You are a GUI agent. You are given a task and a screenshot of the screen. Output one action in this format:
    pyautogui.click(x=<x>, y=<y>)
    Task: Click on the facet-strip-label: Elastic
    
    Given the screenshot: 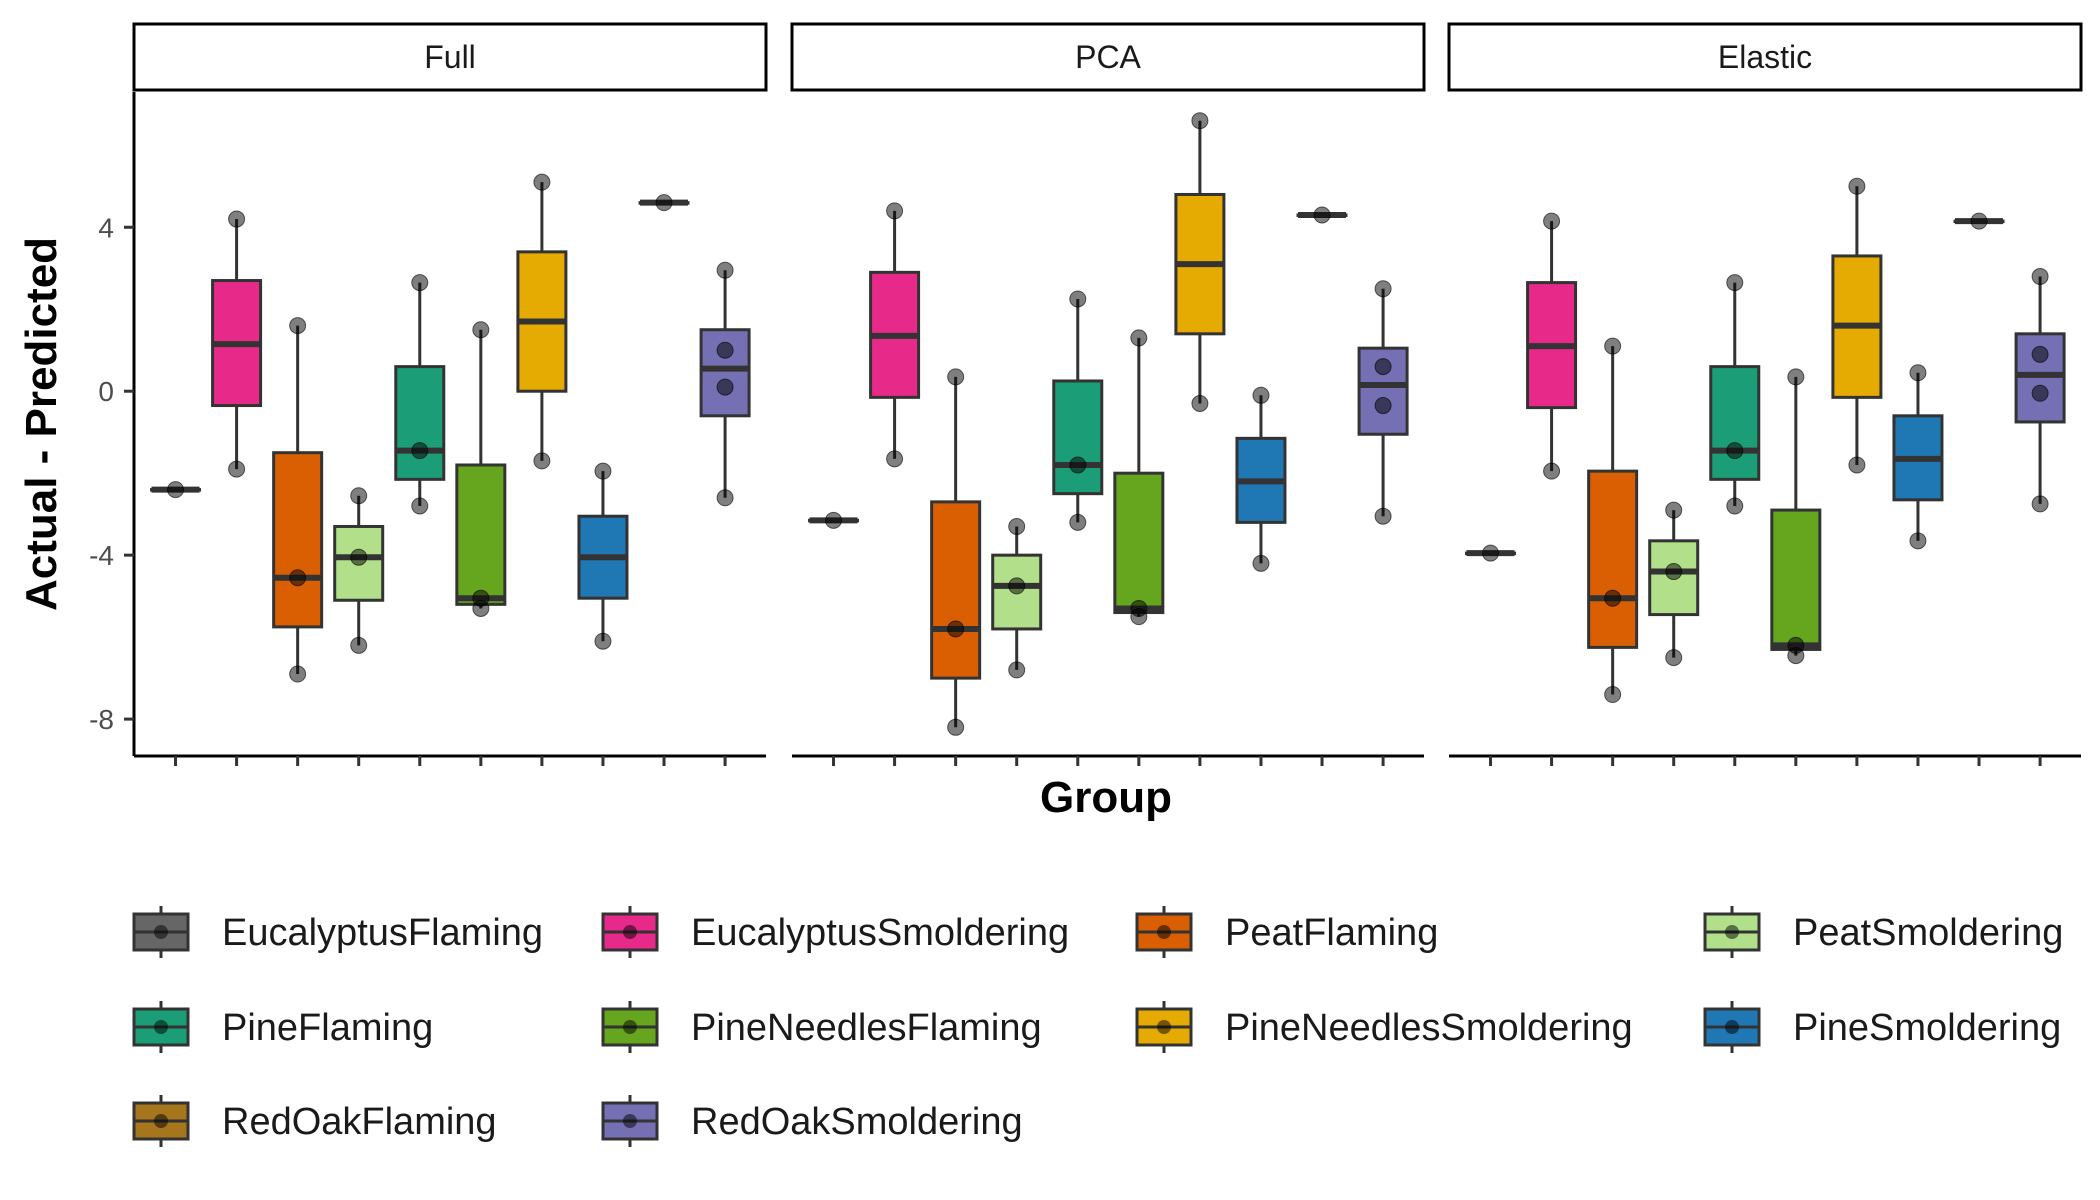 What is the action you would take?
    pyautogui.click(x=1765, y=57)
    